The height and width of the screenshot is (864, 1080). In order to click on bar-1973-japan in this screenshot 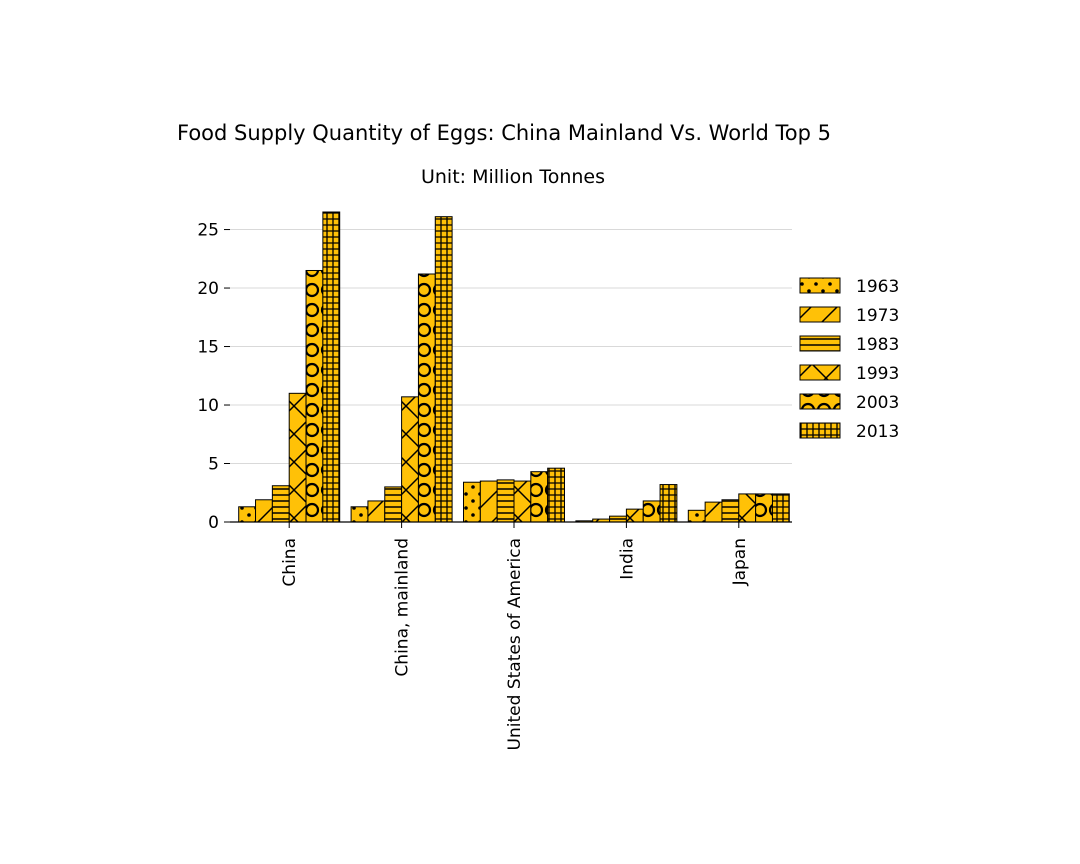, I will do `click(713, 512)`.